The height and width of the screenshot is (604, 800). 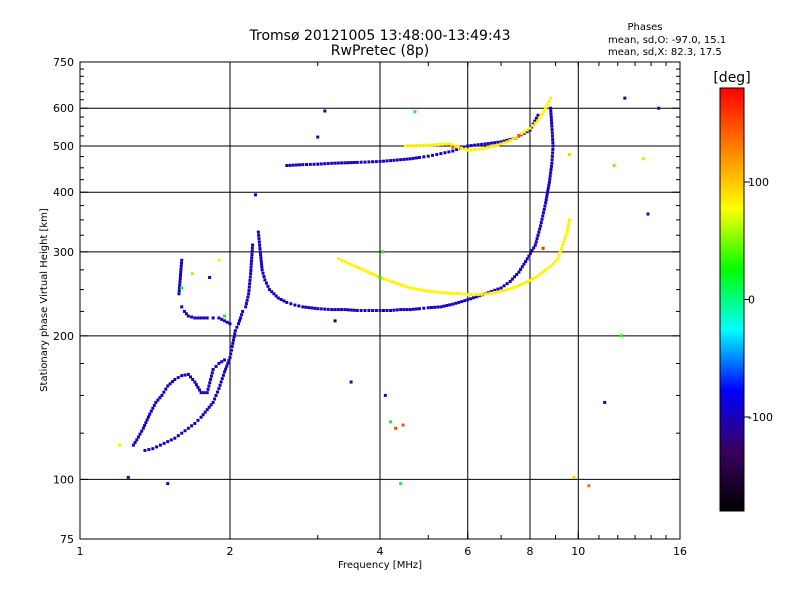 What do you see at coordinates (758, 300) in the screenshot?
I see `colorbar-ticks: 100 0 -100` at bounding box center [758, 300].